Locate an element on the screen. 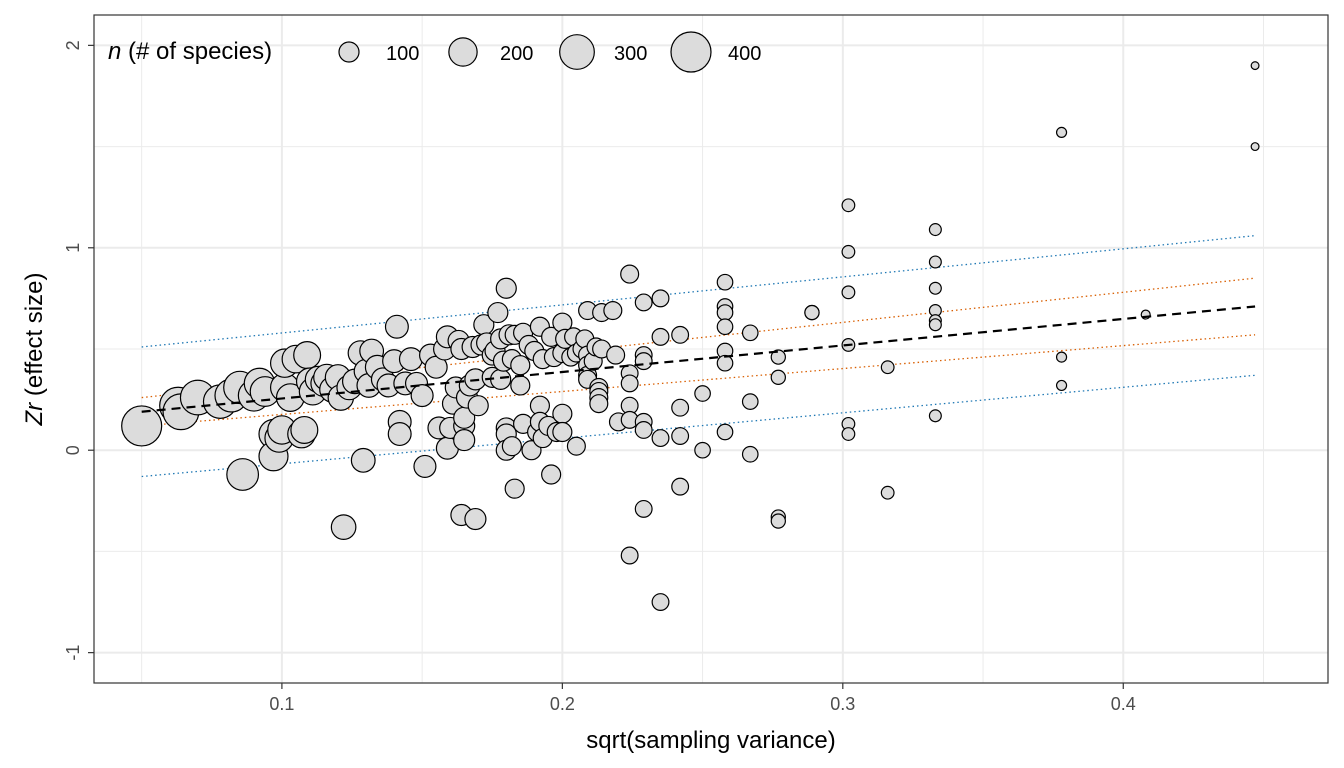 Image resolution: width=1344 pixels, height=768 pixels. legend-label-100: 100 is located at coordinates (402, 54).